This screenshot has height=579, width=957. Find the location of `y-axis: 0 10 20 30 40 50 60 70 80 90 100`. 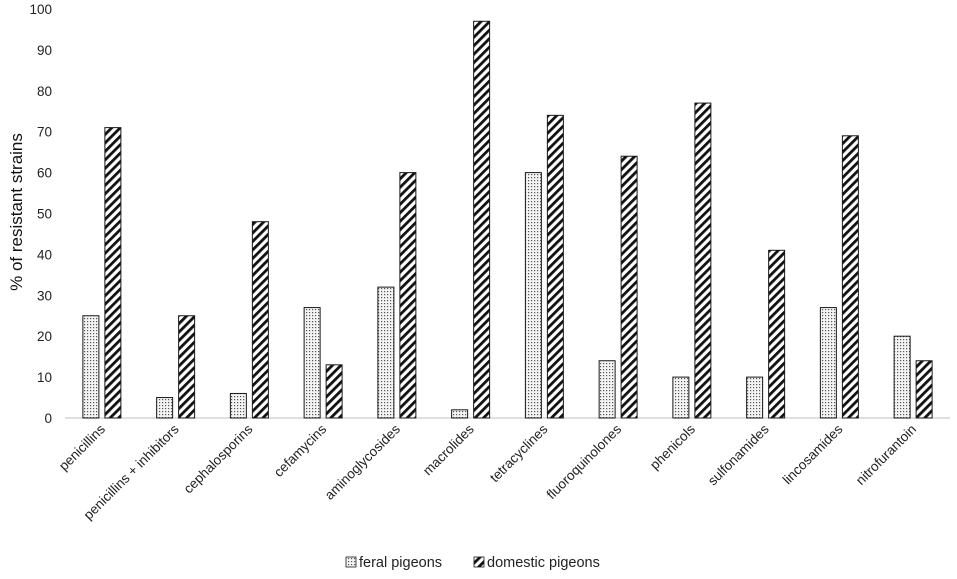

y-axis: 0 10 20 30 40 50 60 70 80 90 100 is located at coordinates (40, 214).